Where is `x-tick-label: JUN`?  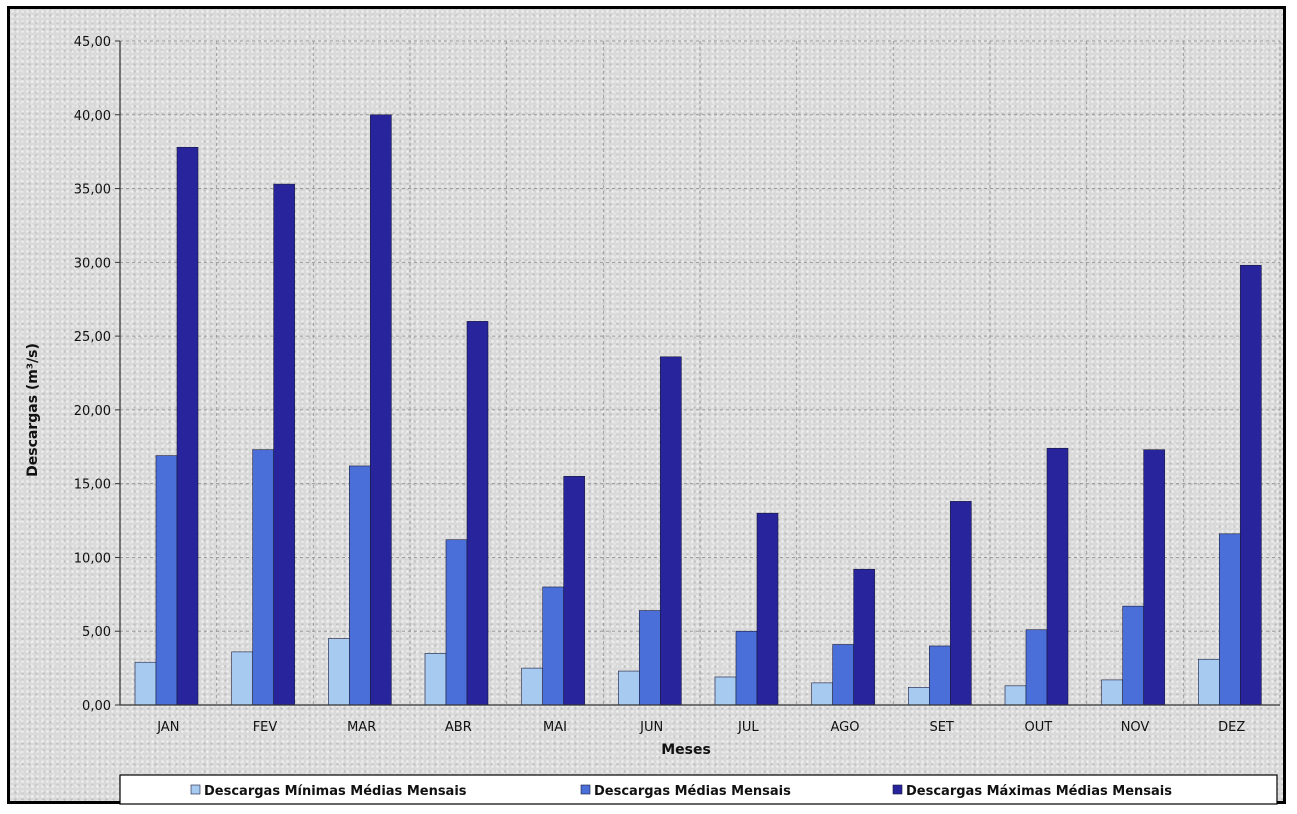 x-tick-label: JUN is located at coordinates (651, 727).